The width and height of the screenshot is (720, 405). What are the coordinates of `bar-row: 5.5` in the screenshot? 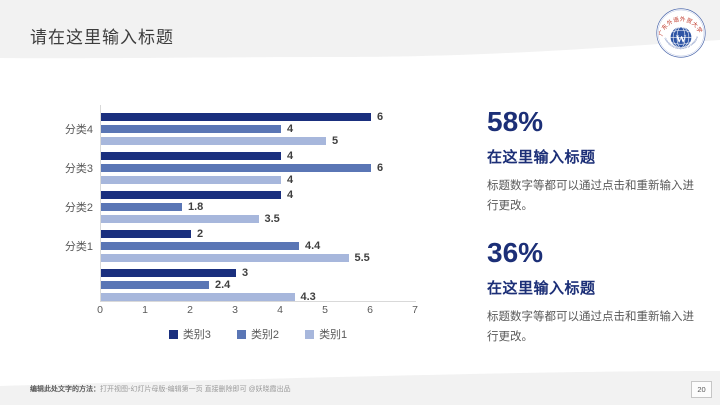 It's located at (258, 258).